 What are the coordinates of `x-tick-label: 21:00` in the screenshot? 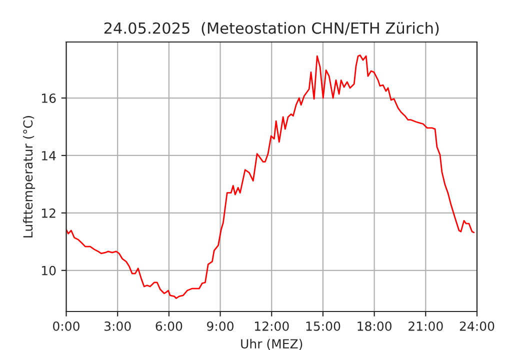 It's located at (425, 326).